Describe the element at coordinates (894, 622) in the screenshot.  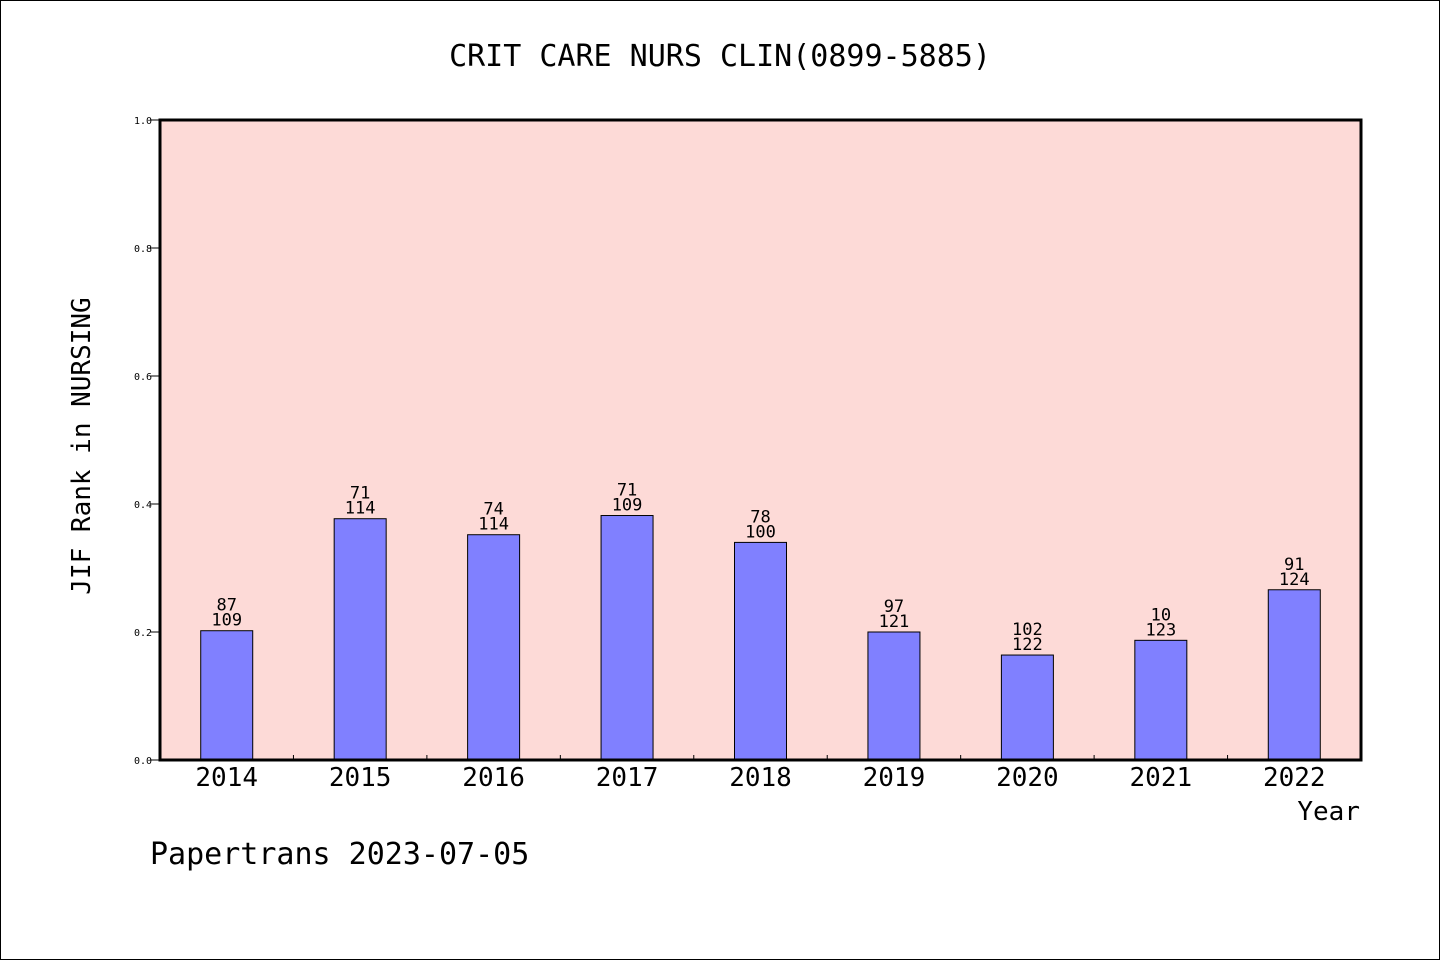
I see `bar-total-label: 121` at that location.